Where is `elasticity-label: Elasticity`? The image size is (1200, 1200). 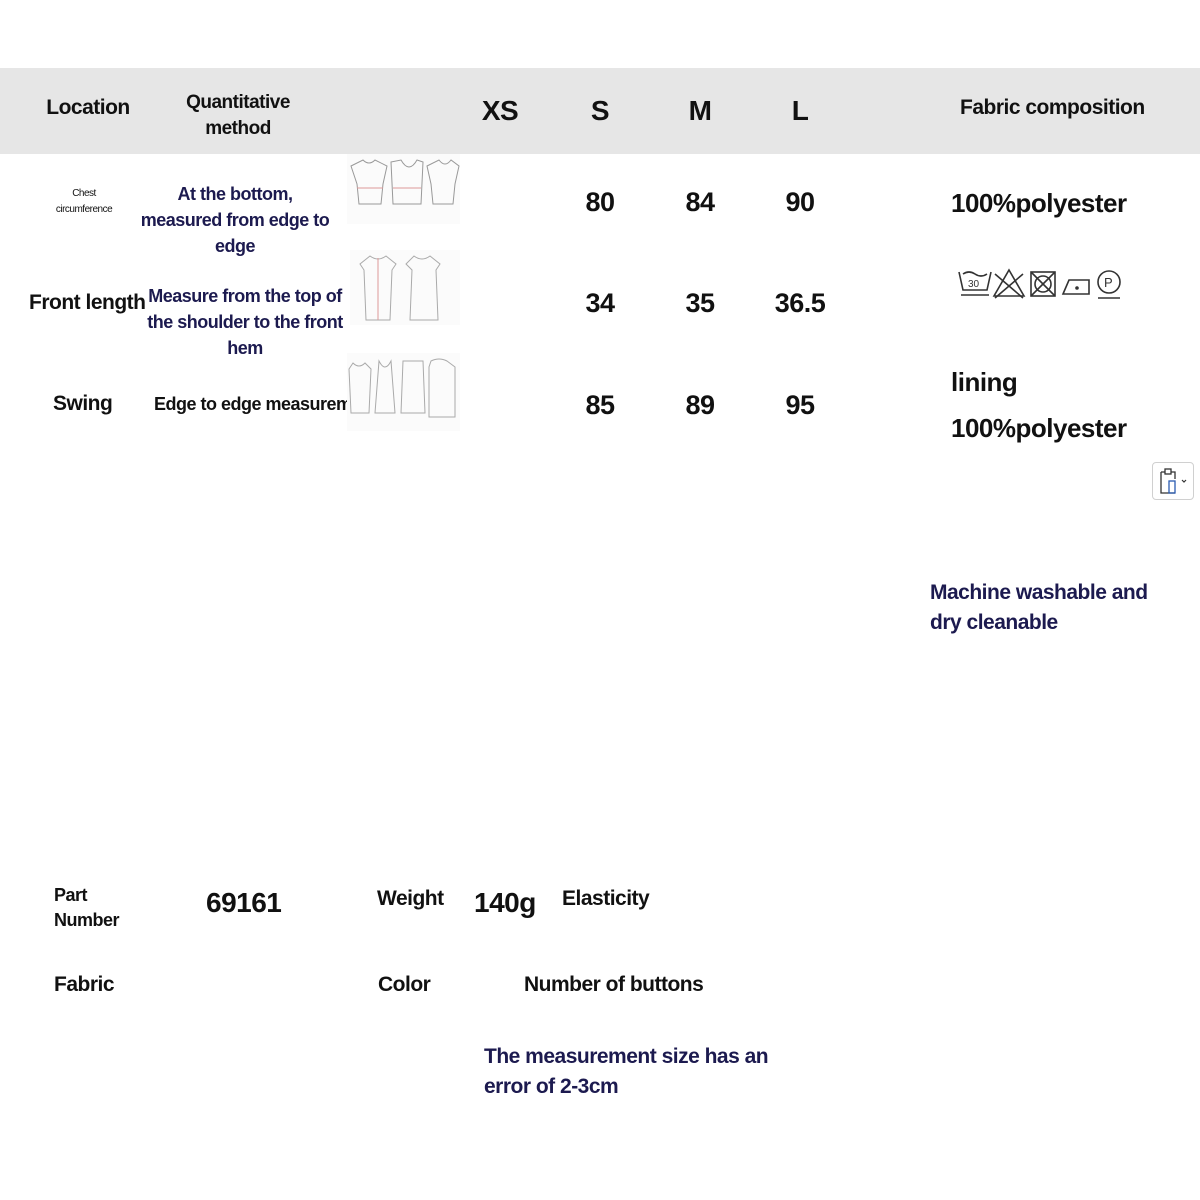
elasticity-label: Elasticity is located at coordinates (606, 898).